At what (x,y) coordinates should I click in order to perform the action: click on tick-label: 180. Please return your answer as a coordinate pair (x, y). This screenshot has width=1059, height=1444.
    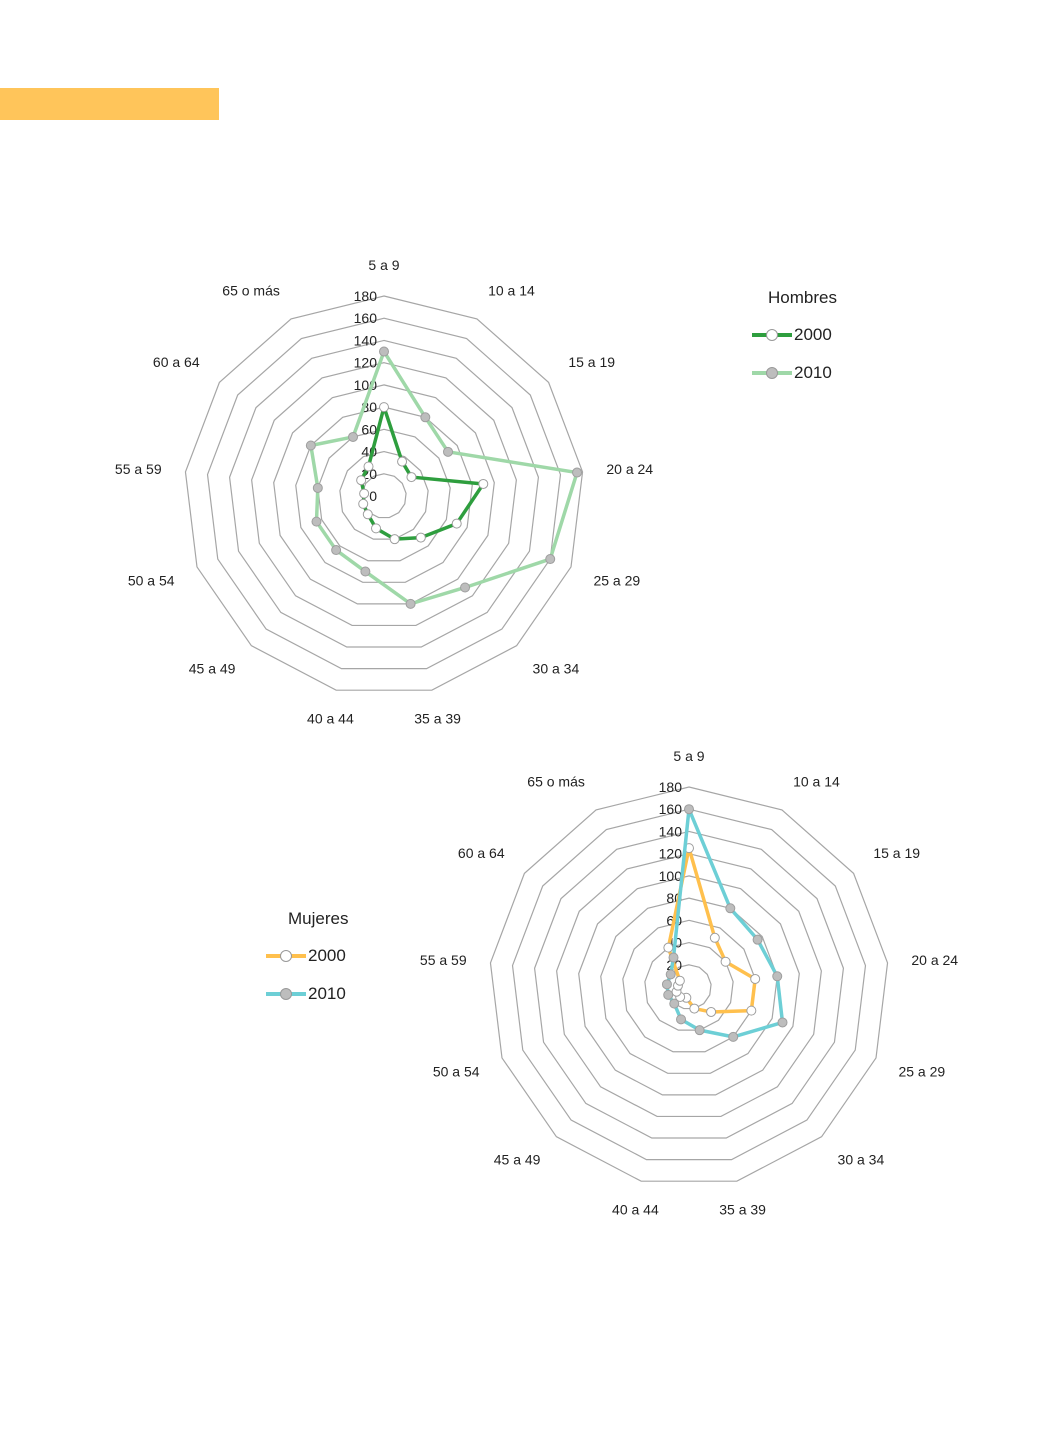
    Looking at the image, I should click on (671, 787).